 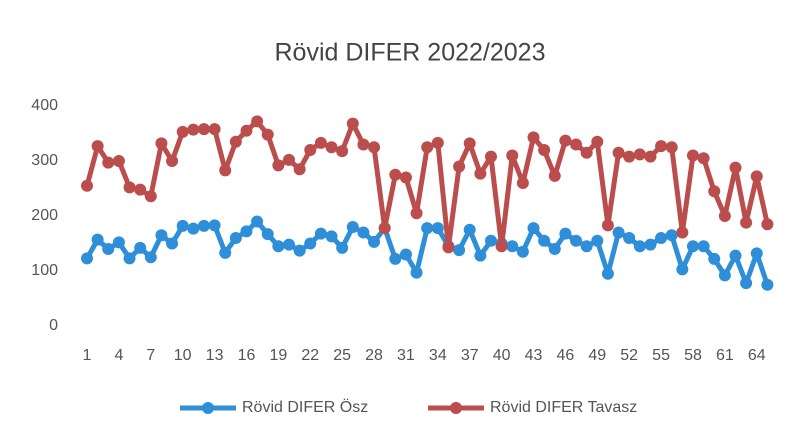 I want to click on x-tick-label: 61, so click(x=725, y=355).